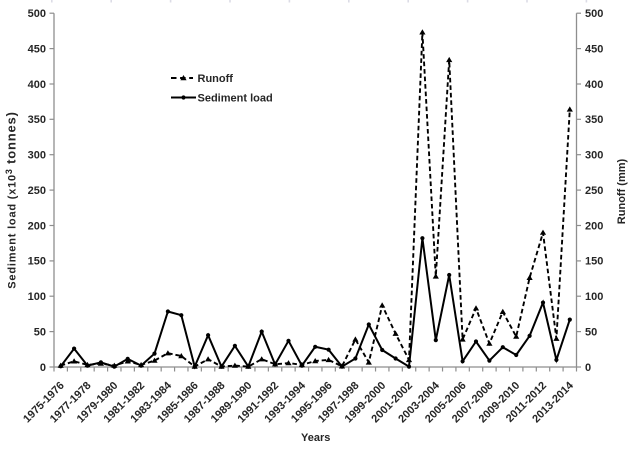  I want to click on svg-text: Runoff (mm), so click(622, 191).